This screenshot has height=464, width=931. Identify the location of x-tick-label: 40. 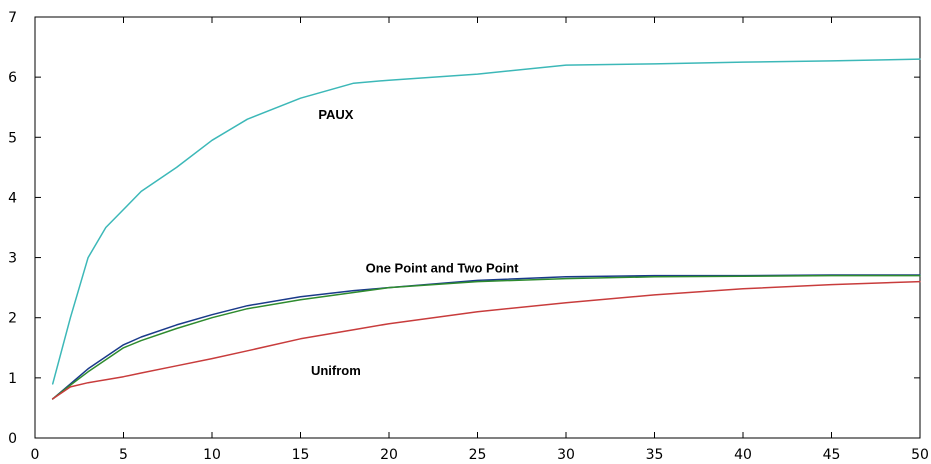
(743, 455).